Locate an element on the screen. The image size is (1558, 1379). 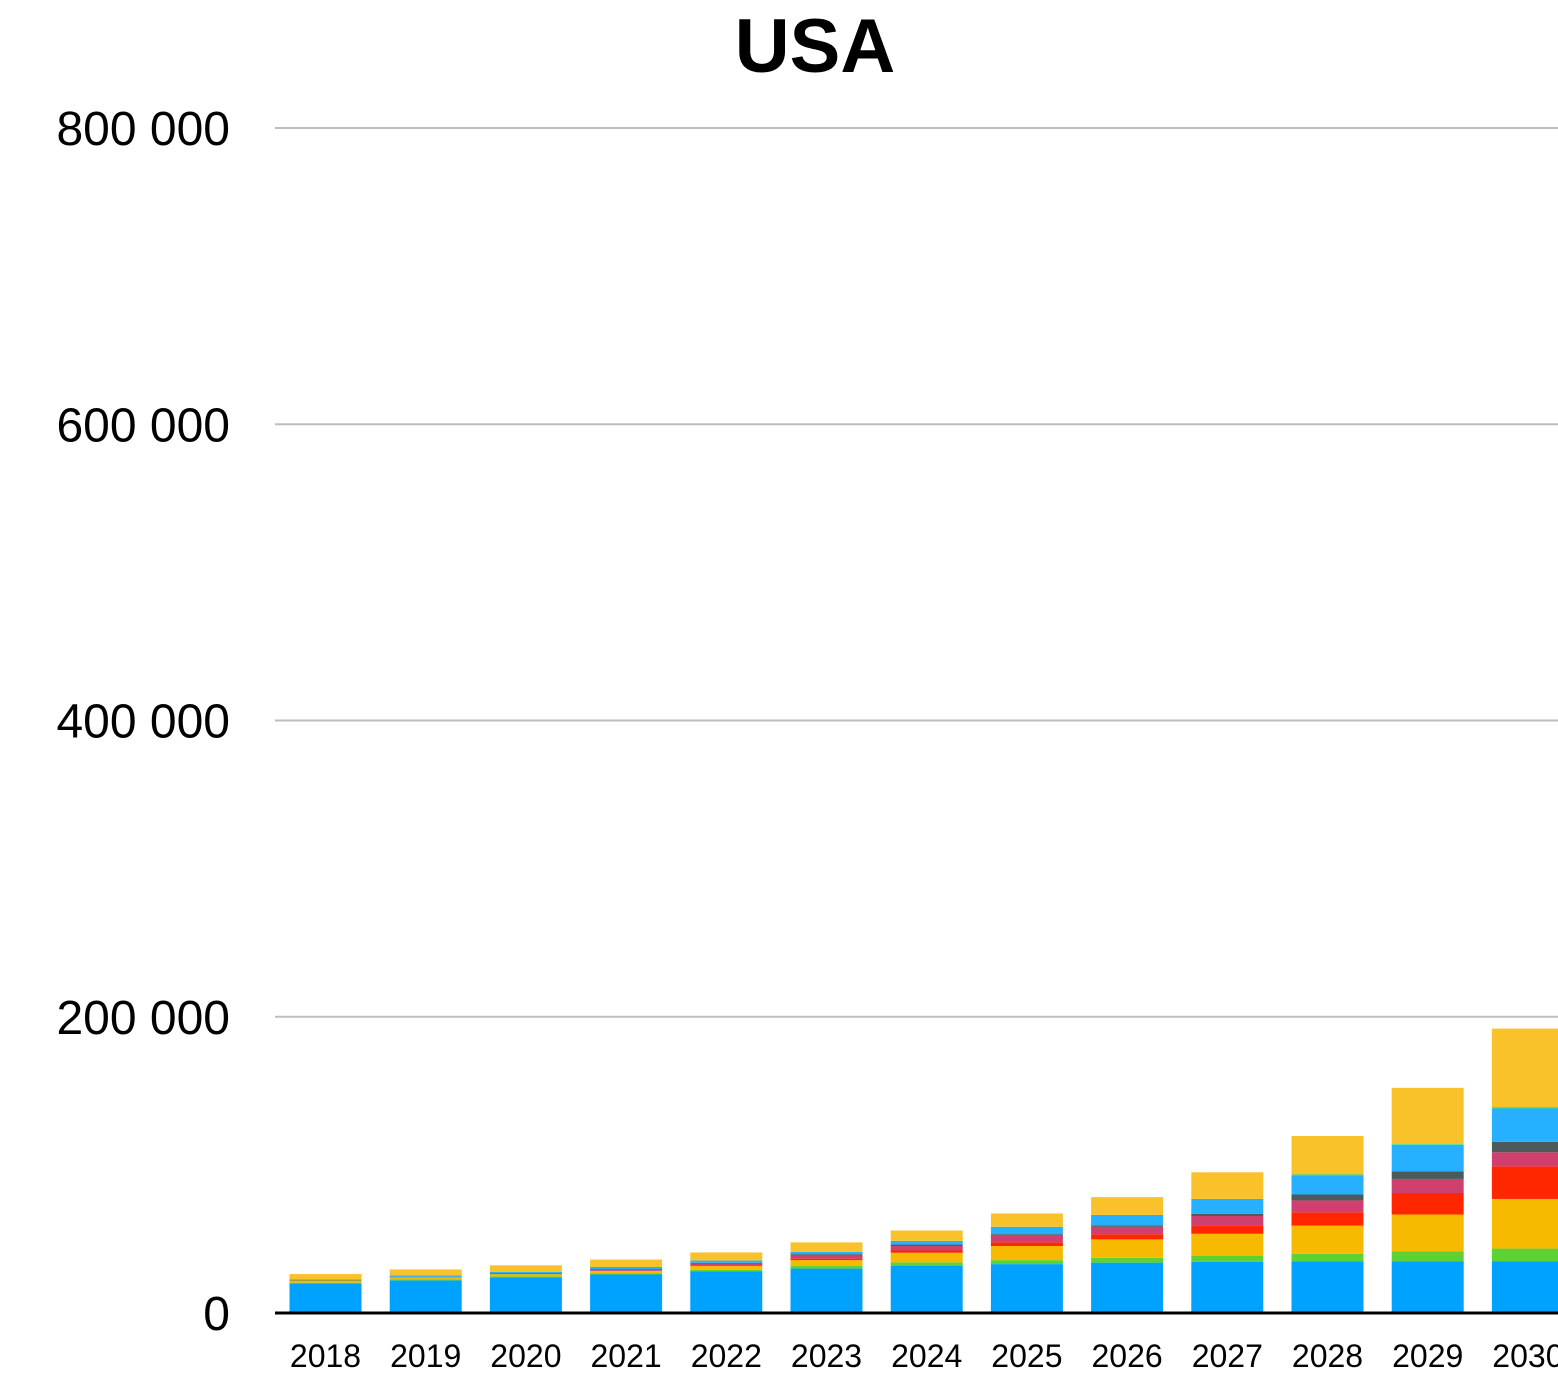
y-tick-label: 800 000 is located at coordinates (143, 129).